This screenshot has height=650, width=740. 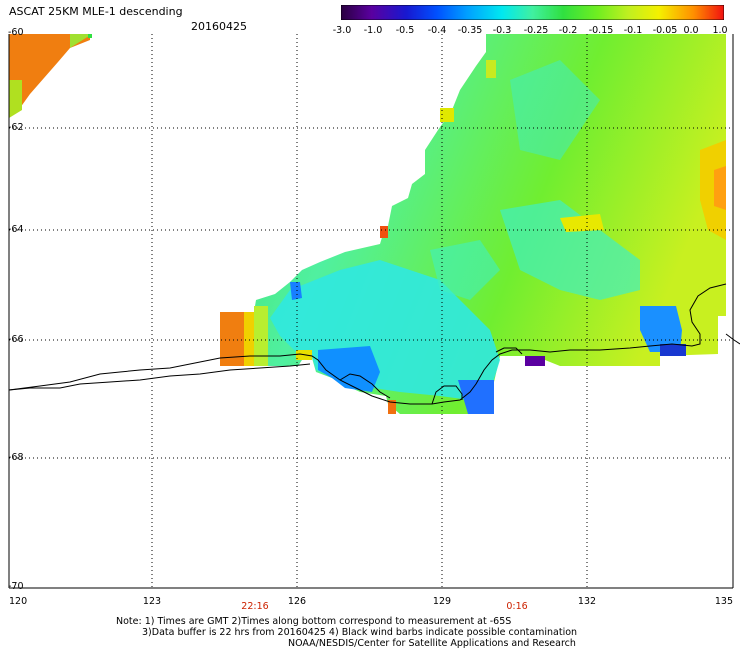 I want to click on lon-label: 132, so click(x=587, y=601).